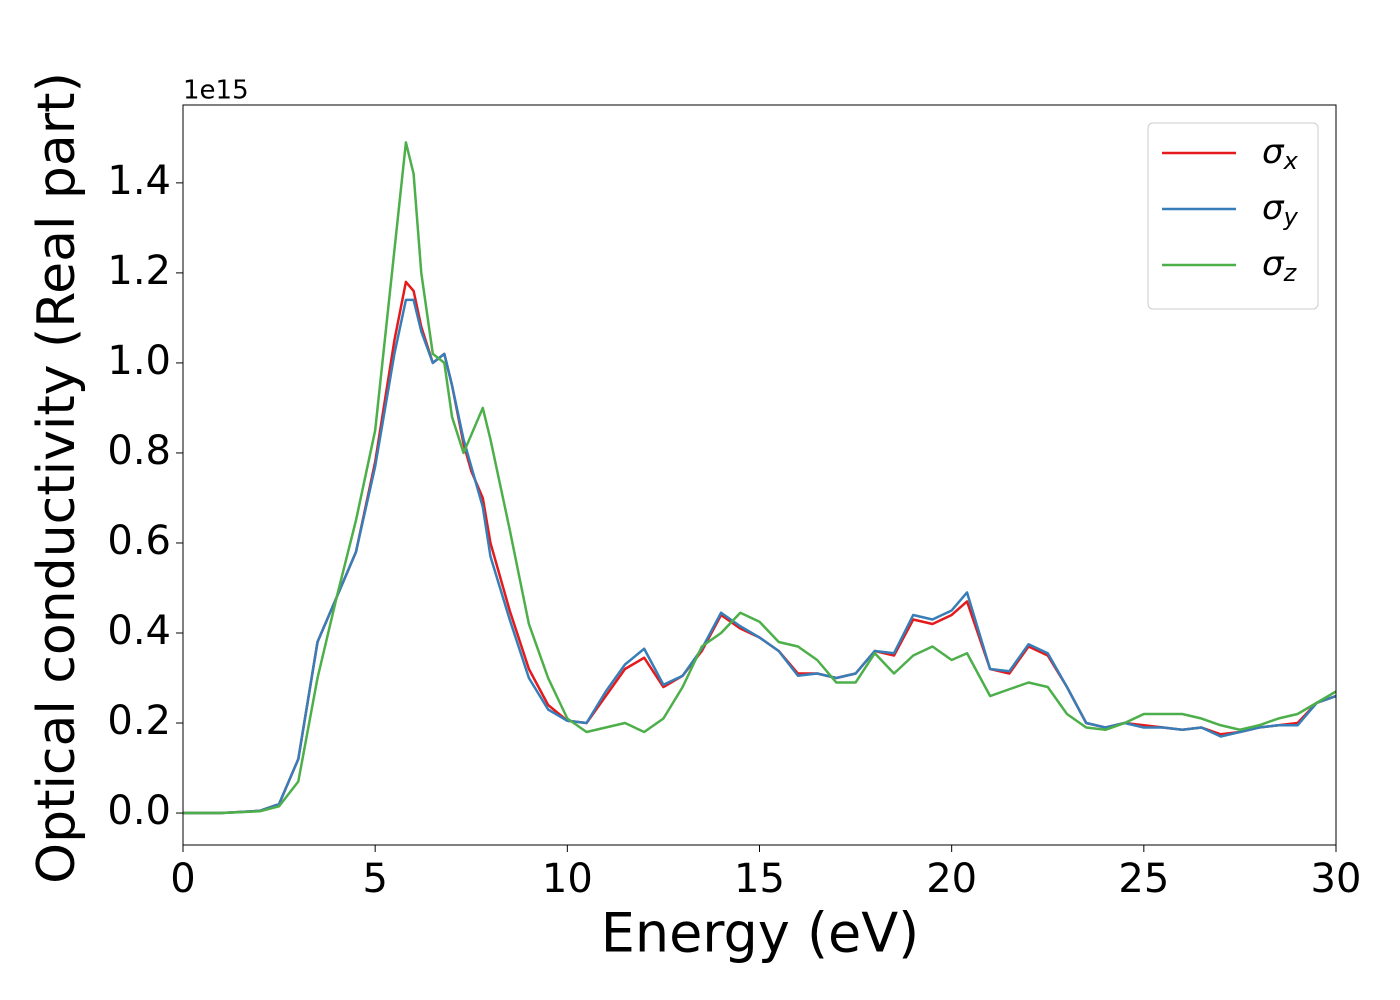  Describe the element at coordinates (567, 879) in the screenshot. I see `x-tick-label: 10` at that location.